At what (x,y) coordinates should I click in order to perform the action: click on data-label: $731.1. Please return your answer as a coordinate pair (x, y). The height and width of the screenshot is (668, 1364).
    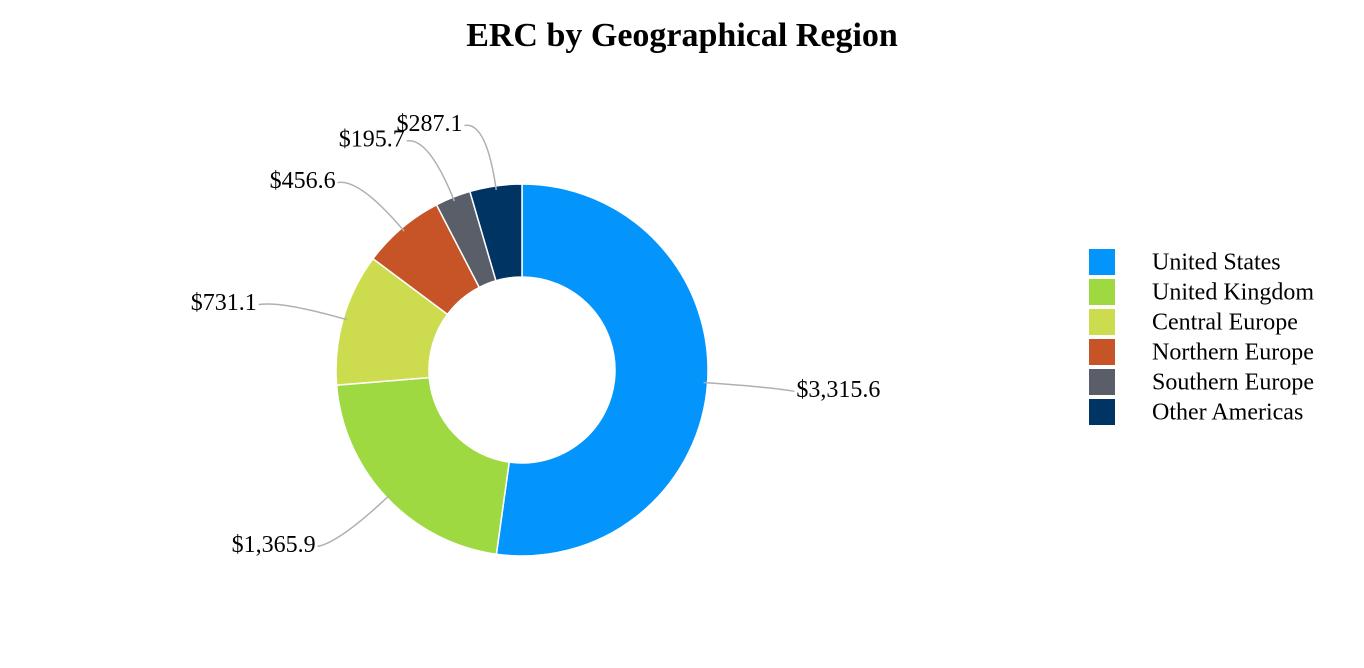
    Looking at the image, I should click on (224, 303).